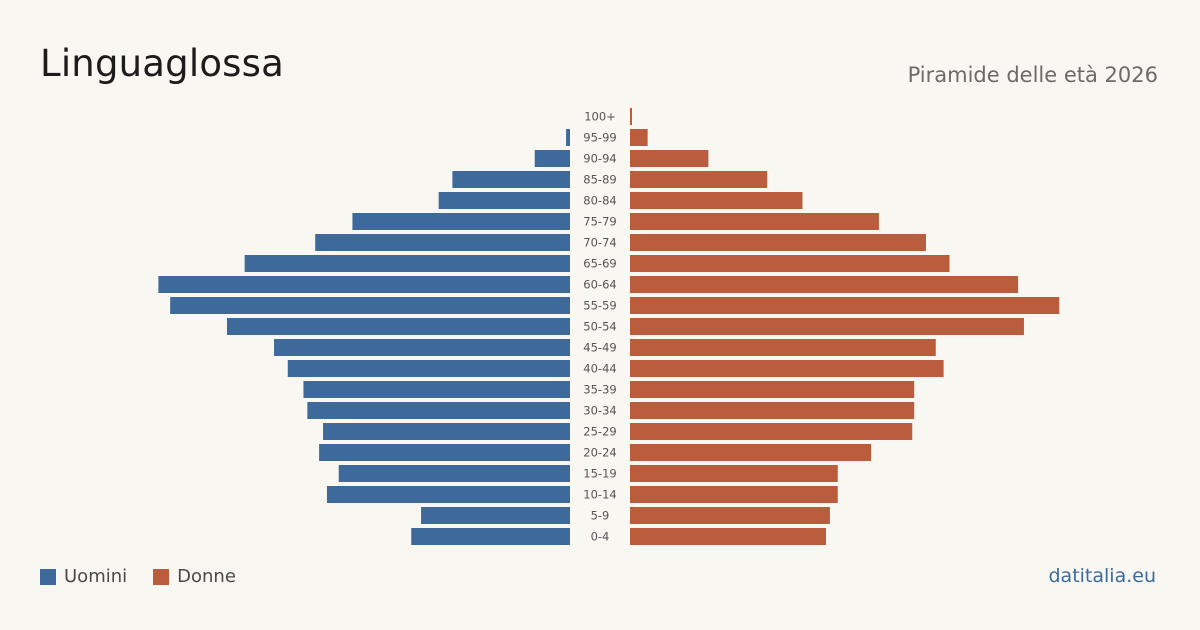 The width and height of the screenshot is (1200, 630). Describe the element at coordinates (599, 285) in the screenshot. I see `age-group-label: 60-64` at that location.